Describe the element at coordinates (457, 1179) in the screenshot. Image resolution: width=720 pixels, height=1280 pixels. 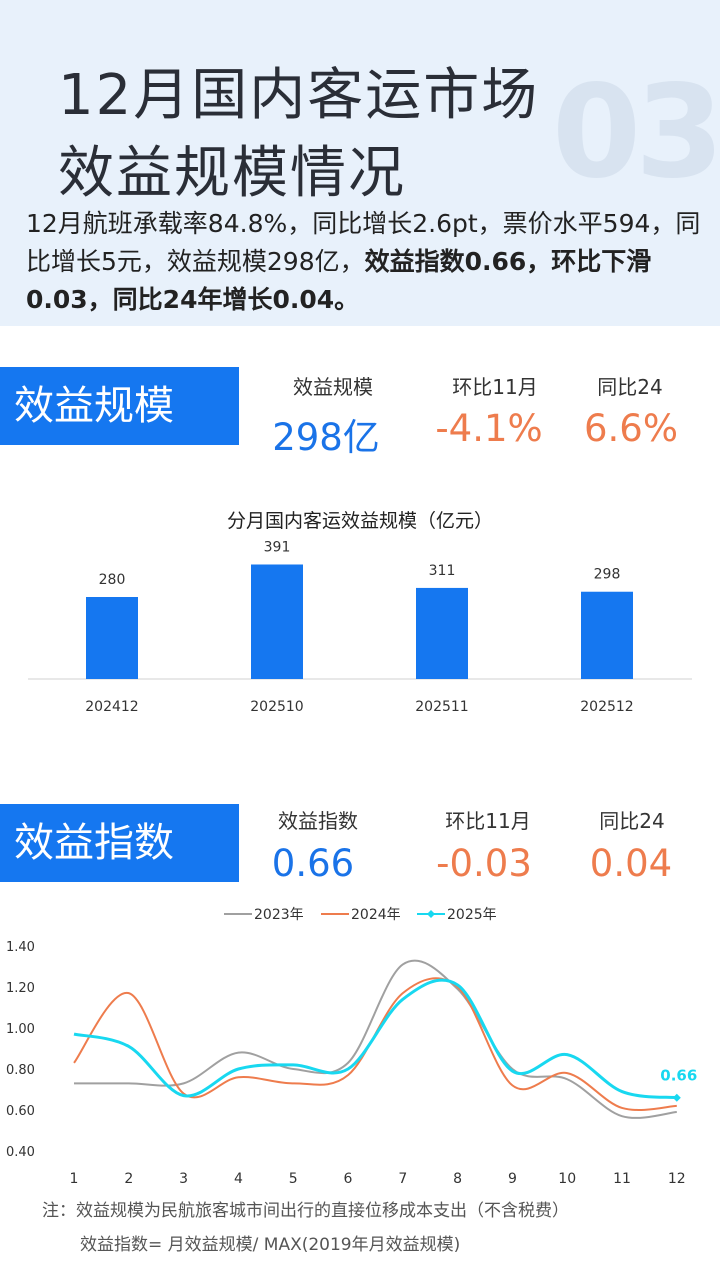
I see `x-tick-label: 8` at that location.